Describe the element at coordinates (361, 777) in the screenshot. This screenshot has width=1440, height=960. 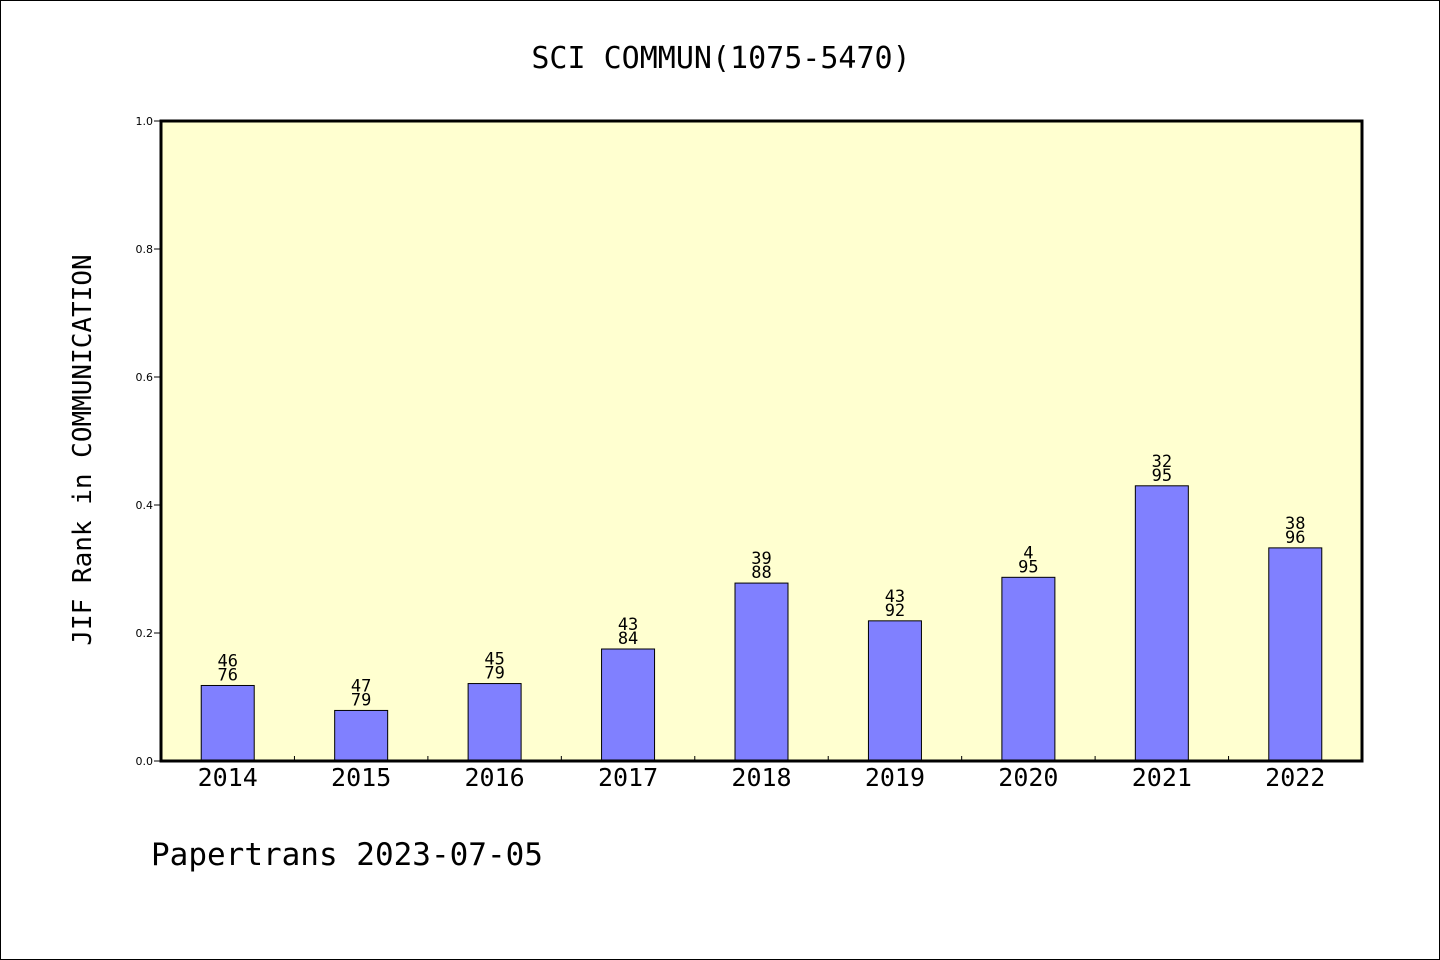
I see `x-tick-label: 2015` at that location.